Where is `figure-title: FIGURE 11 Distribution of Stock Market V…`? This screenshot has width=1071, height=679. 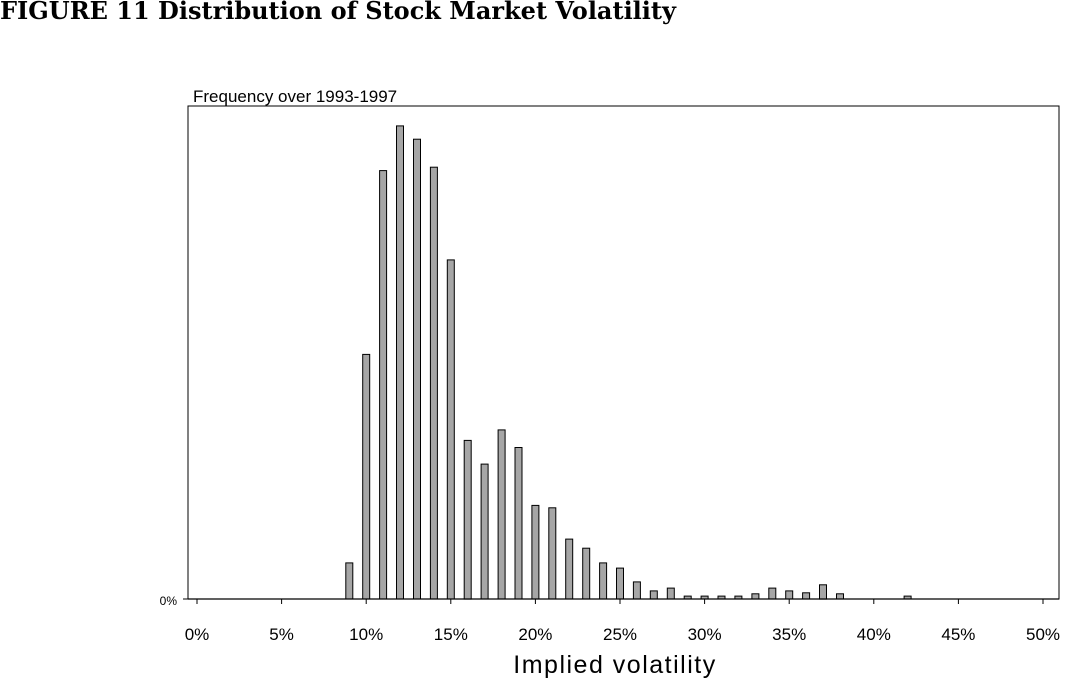
figure-title: FIGURE 11 Distribution of Stock Market V… is located at coordinates (338, 12).